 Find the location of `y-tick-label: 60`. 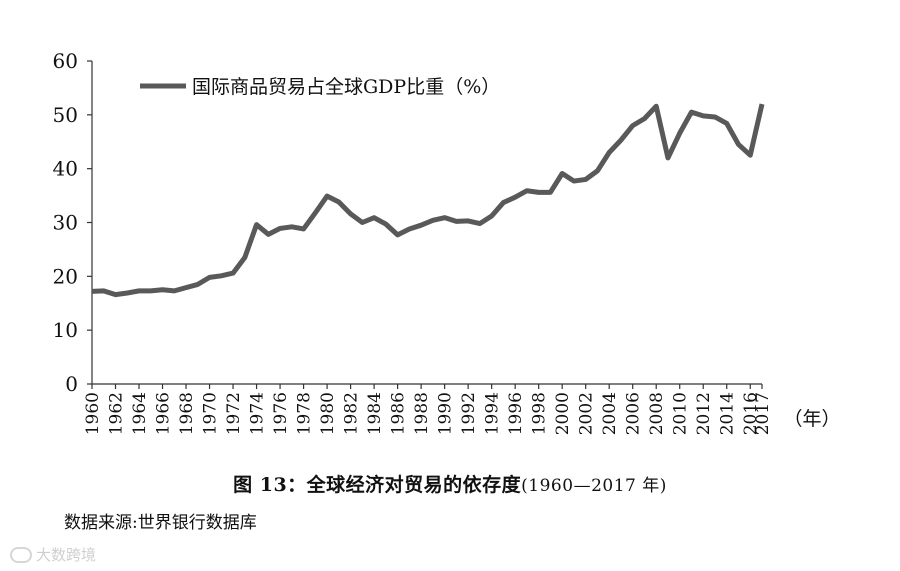

y-tick-label: 60 is located at coordinates (65, 61).